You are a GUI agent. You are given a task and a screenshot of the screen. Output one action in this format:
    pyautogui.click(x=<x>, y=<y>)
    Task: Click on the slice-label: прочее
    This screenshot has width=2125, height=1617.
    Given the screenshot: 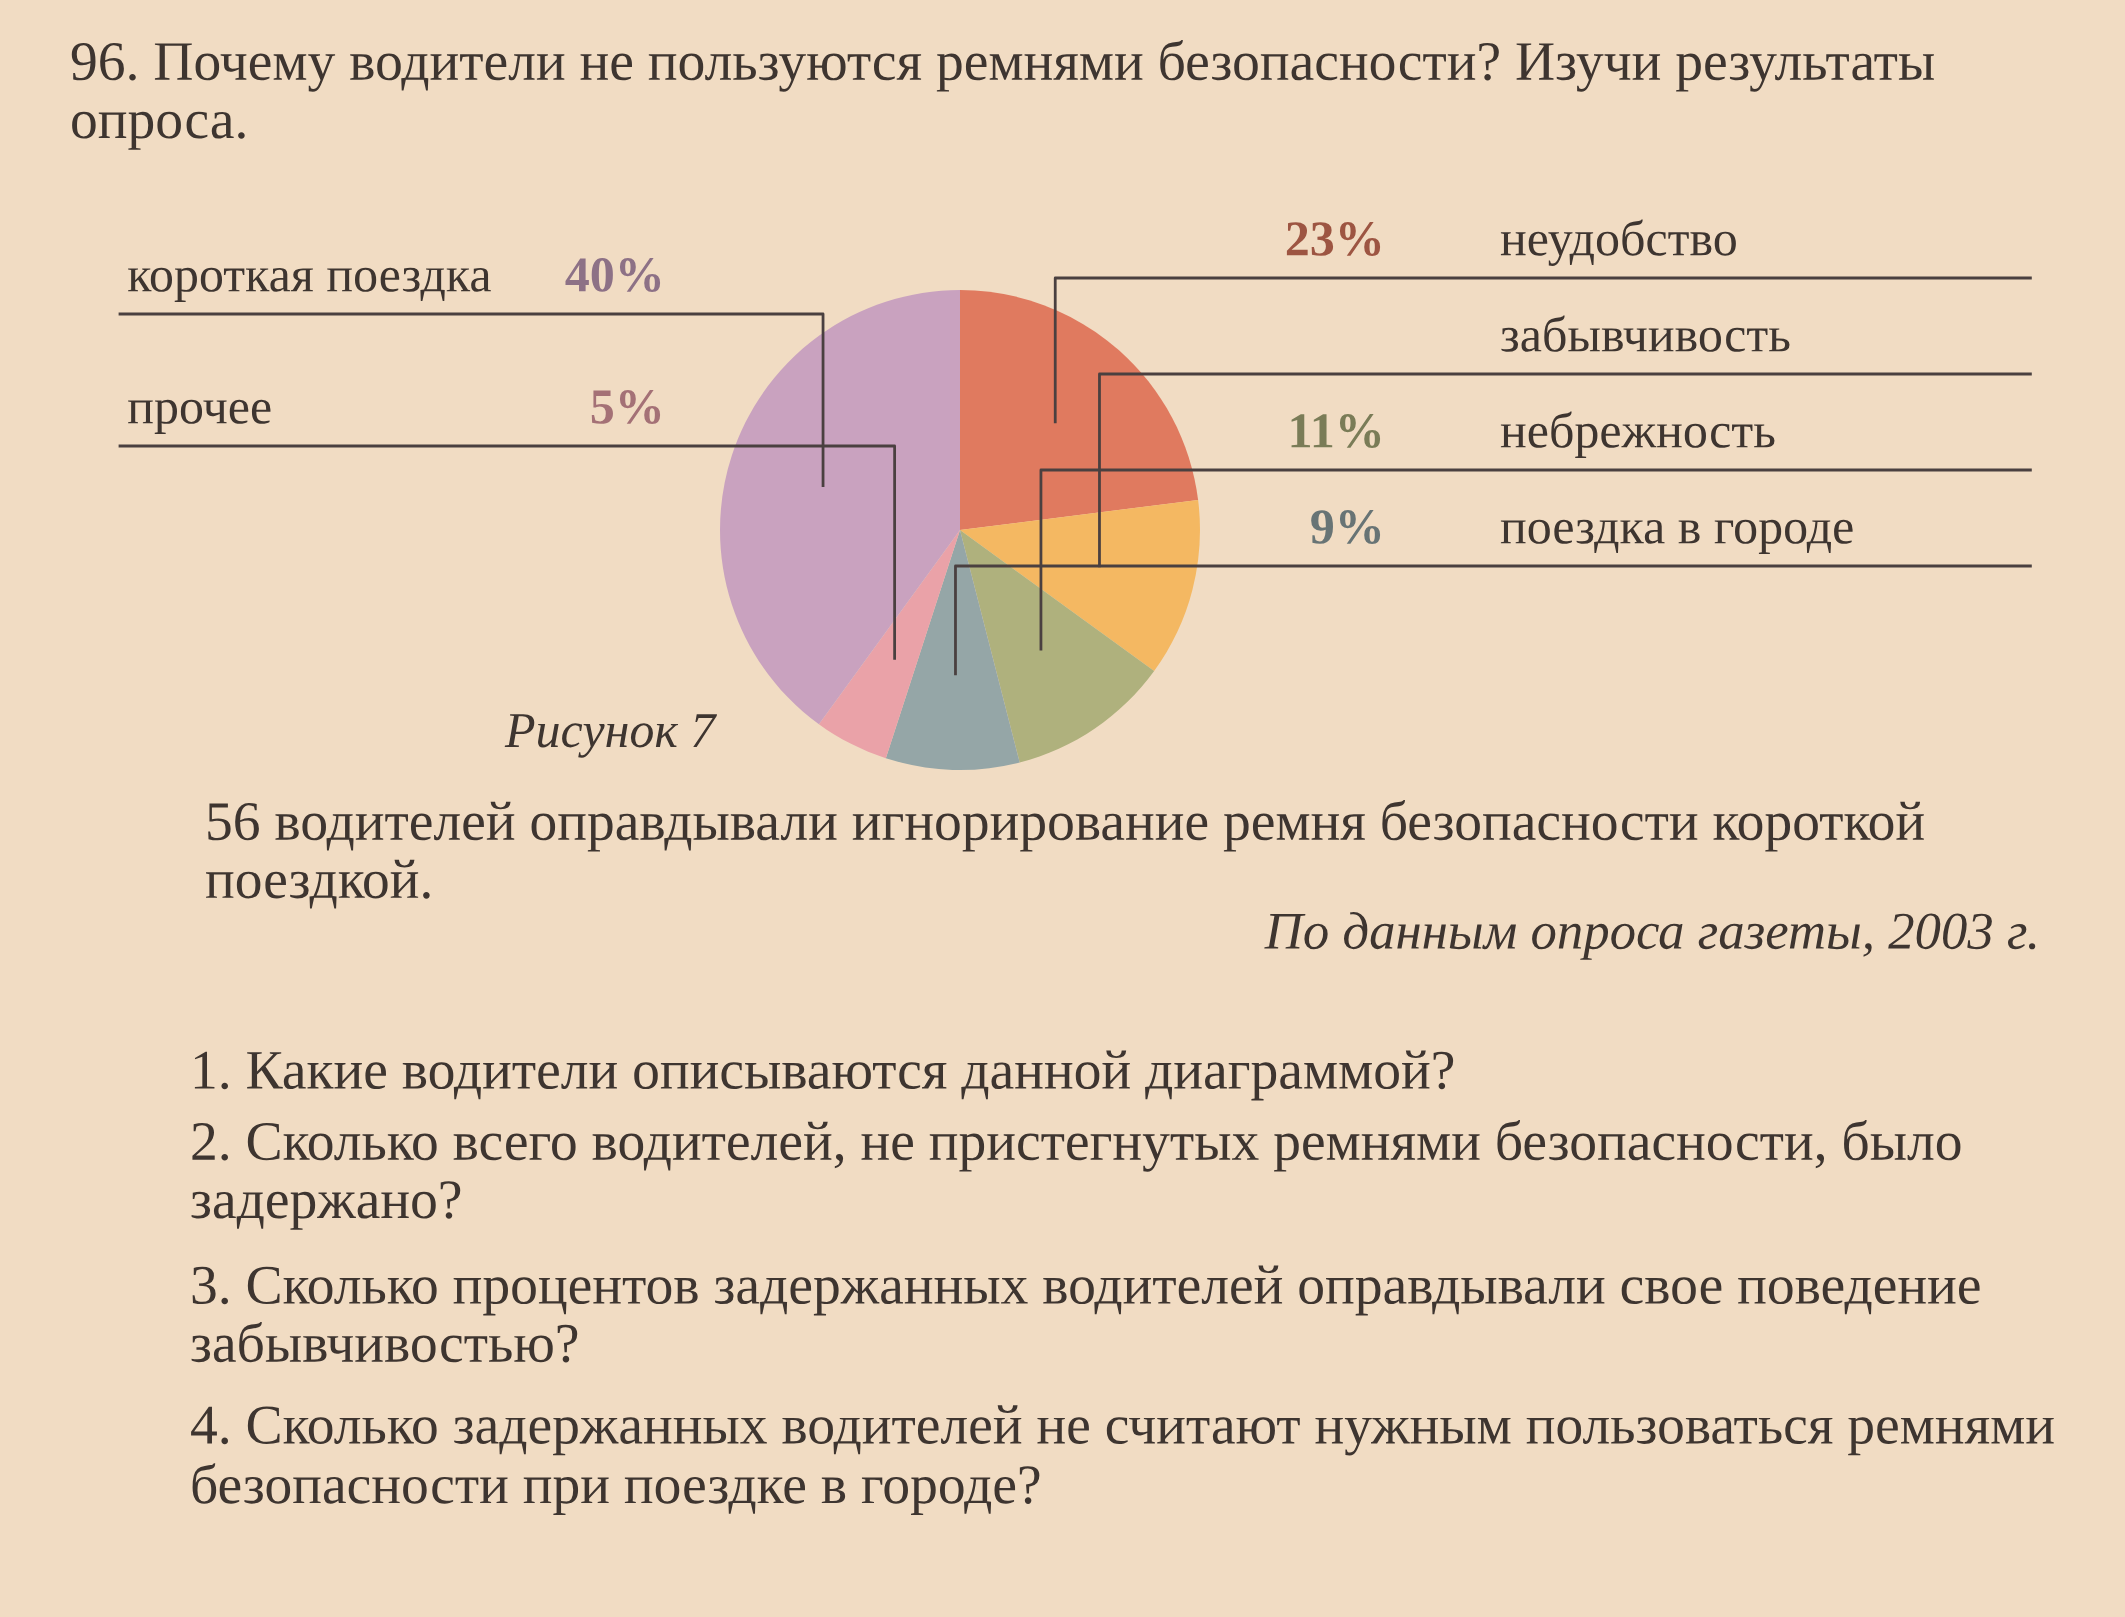 What is the action you would take?
    pyautogui.click(x=199, y=416)
    